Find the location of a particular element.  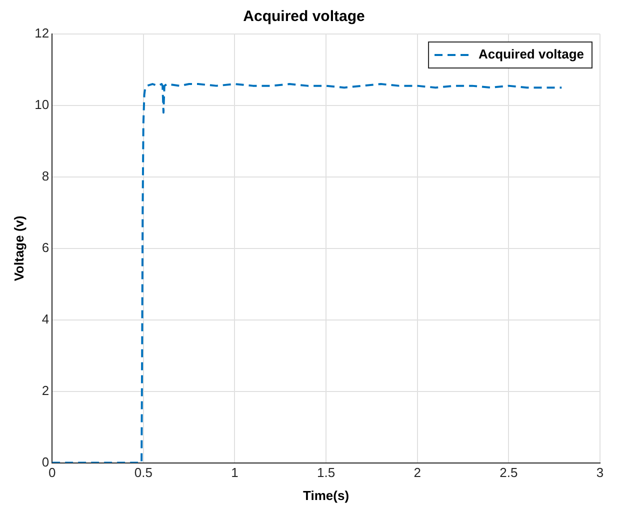

chart-title: Acquired voltage is located at coordinates (304, 17).